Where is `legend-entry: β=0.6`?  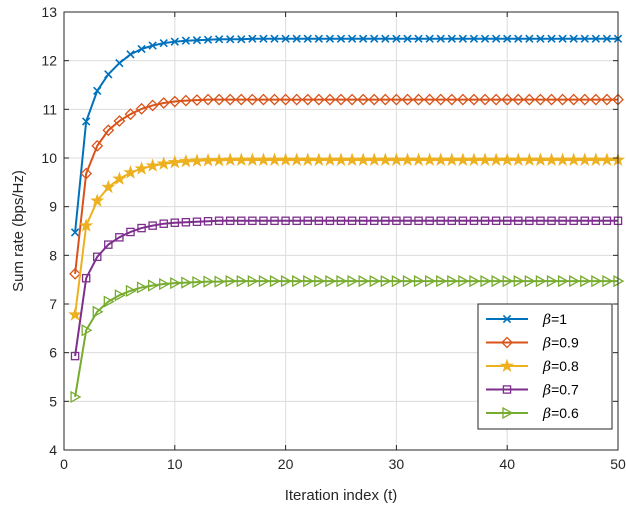 legend-entry: β=0.6 is located at coordinates (532, 413).